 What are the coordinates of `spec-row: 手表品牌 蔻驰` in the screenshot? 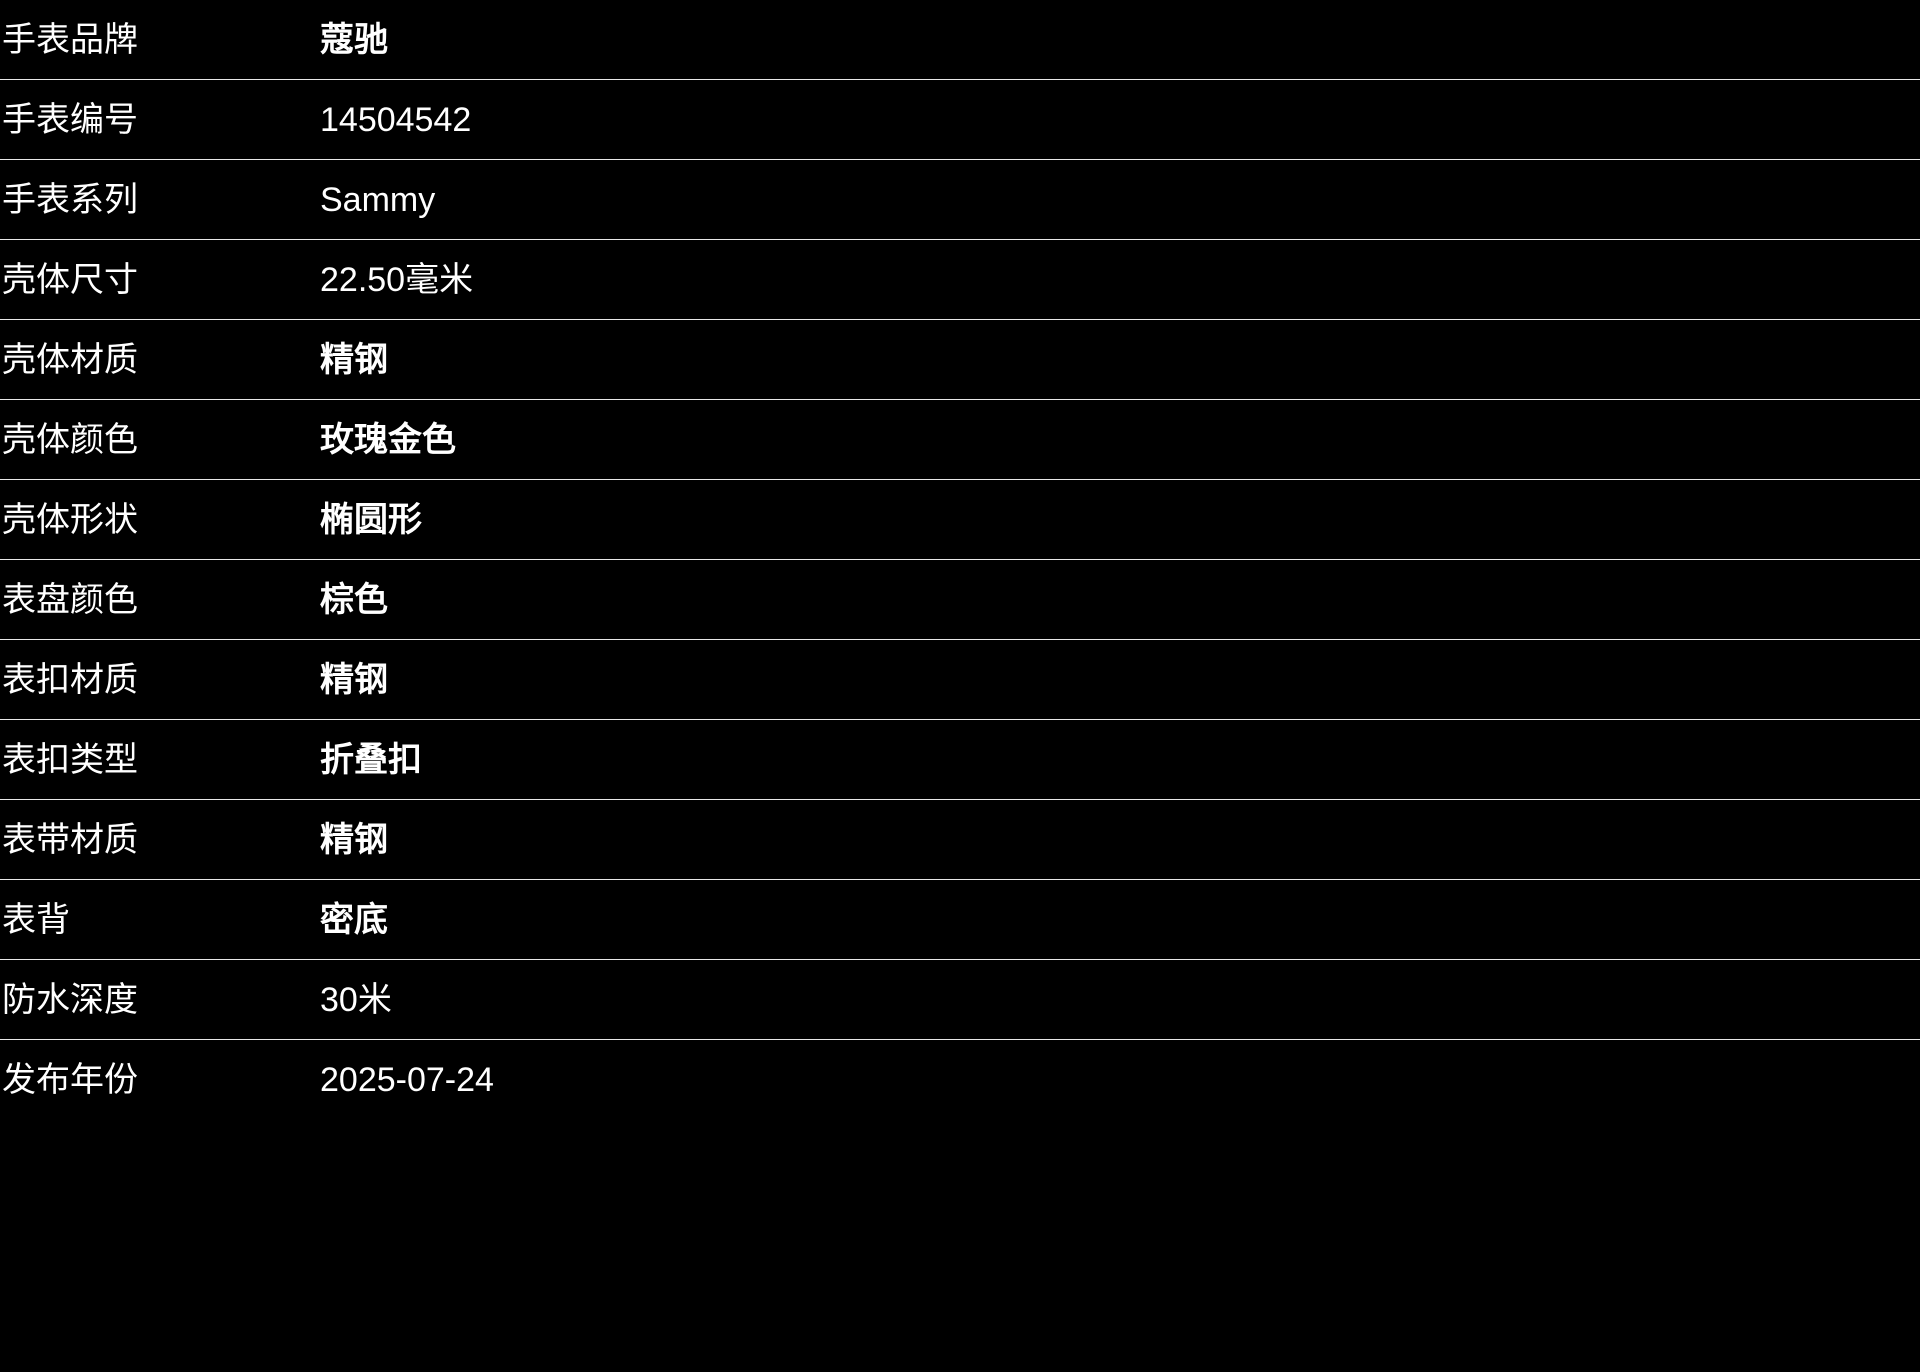 It's located at (960, 40).